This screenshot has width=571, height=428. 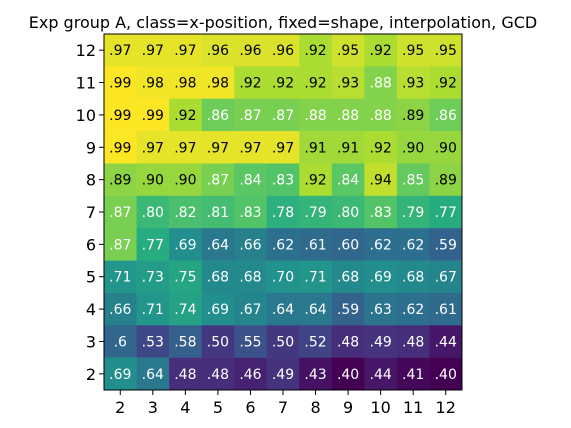 I want to click on cell-value-label: .71, so click(x=153, y=310).